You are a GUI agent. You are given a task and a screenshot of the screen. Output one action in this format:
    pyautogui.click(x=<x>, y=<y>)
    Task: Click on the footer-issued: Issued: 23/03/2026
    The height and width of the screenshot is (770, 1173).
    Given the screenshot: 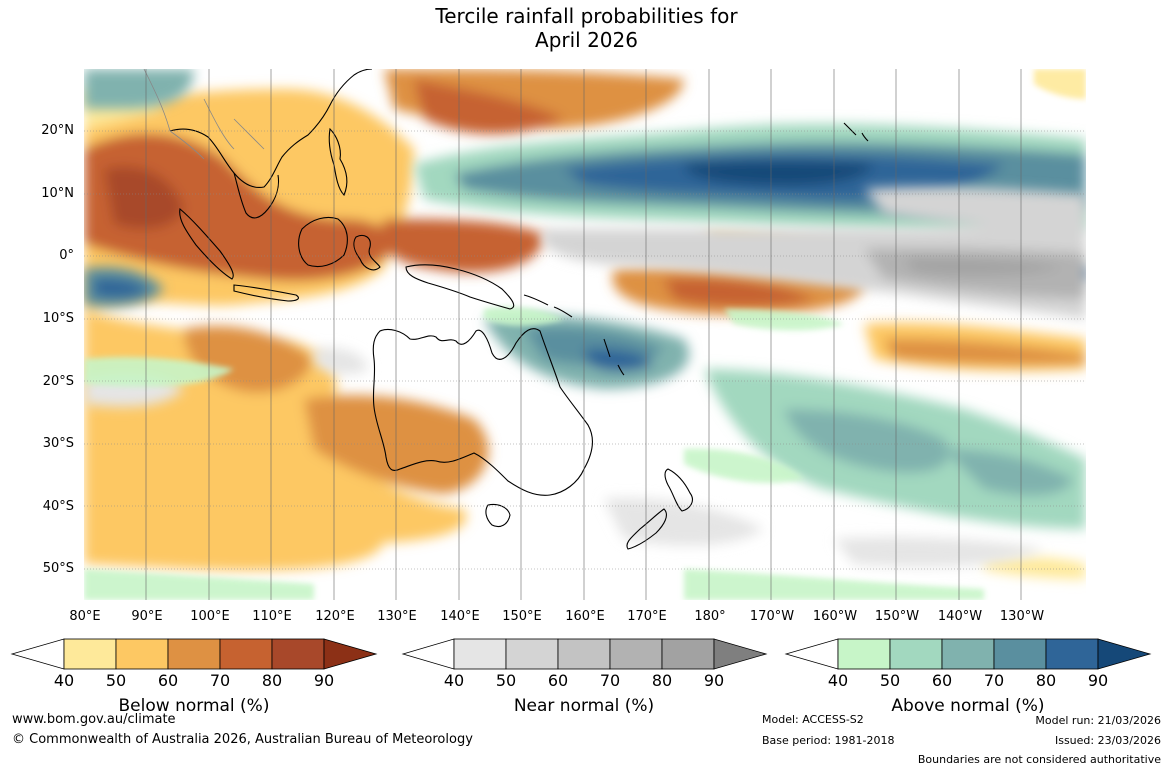 What is the action you would take?
    pyautogui.click(x=1107, y=740)
    